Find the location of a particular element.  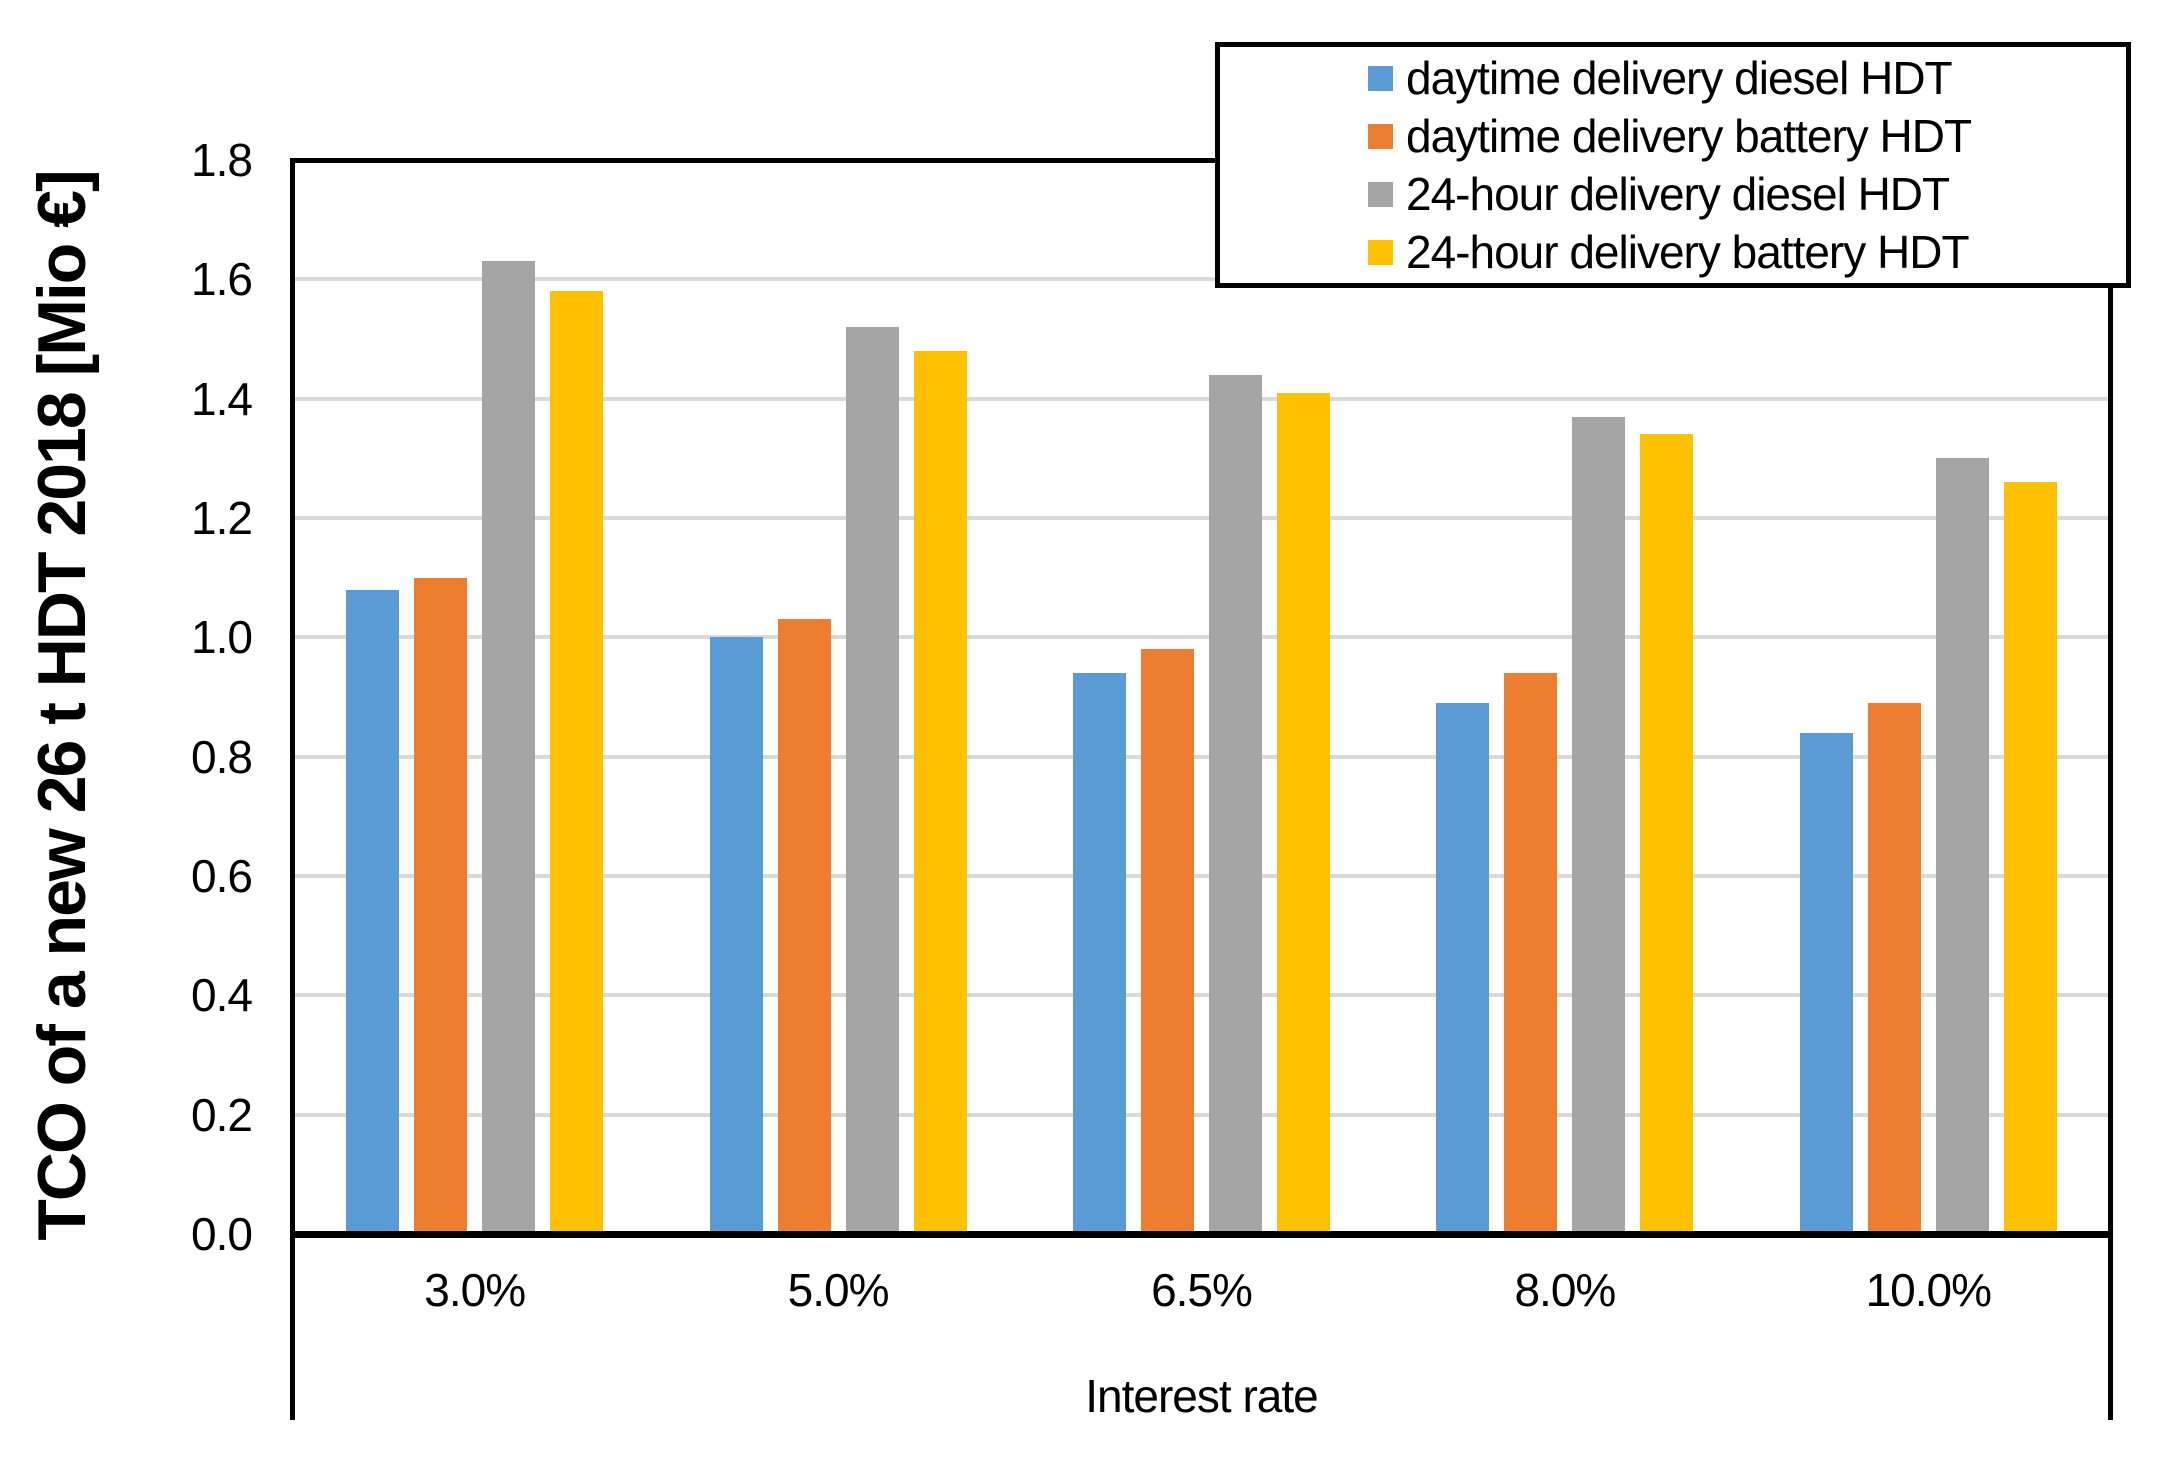

y-tick-label: 0.2 is located at coordinates (222, 1114).